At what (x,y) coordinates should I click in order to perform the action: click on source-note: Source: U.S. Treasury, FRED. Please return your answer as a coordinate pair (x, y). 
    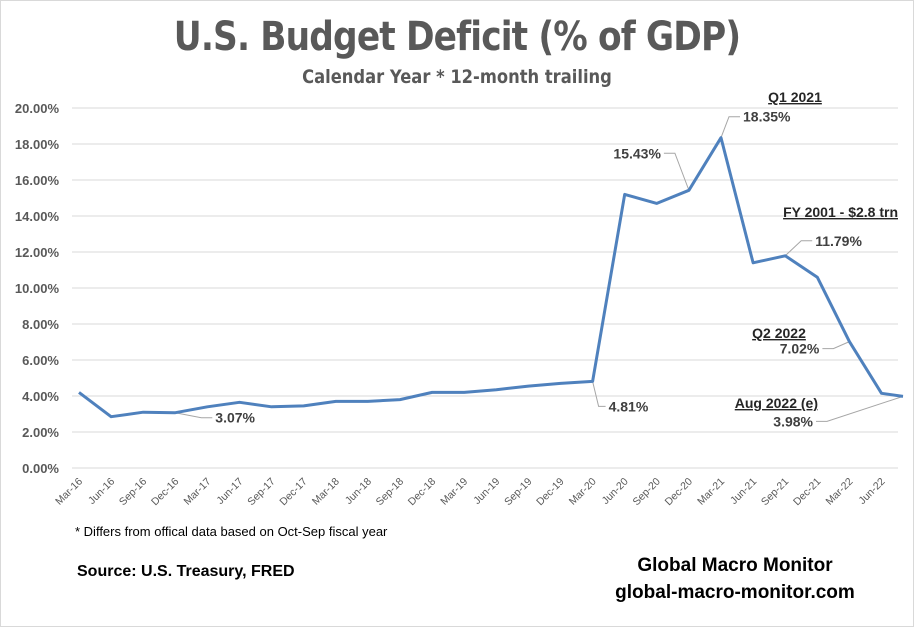
    Looking at the image, I should click on (186, 571).